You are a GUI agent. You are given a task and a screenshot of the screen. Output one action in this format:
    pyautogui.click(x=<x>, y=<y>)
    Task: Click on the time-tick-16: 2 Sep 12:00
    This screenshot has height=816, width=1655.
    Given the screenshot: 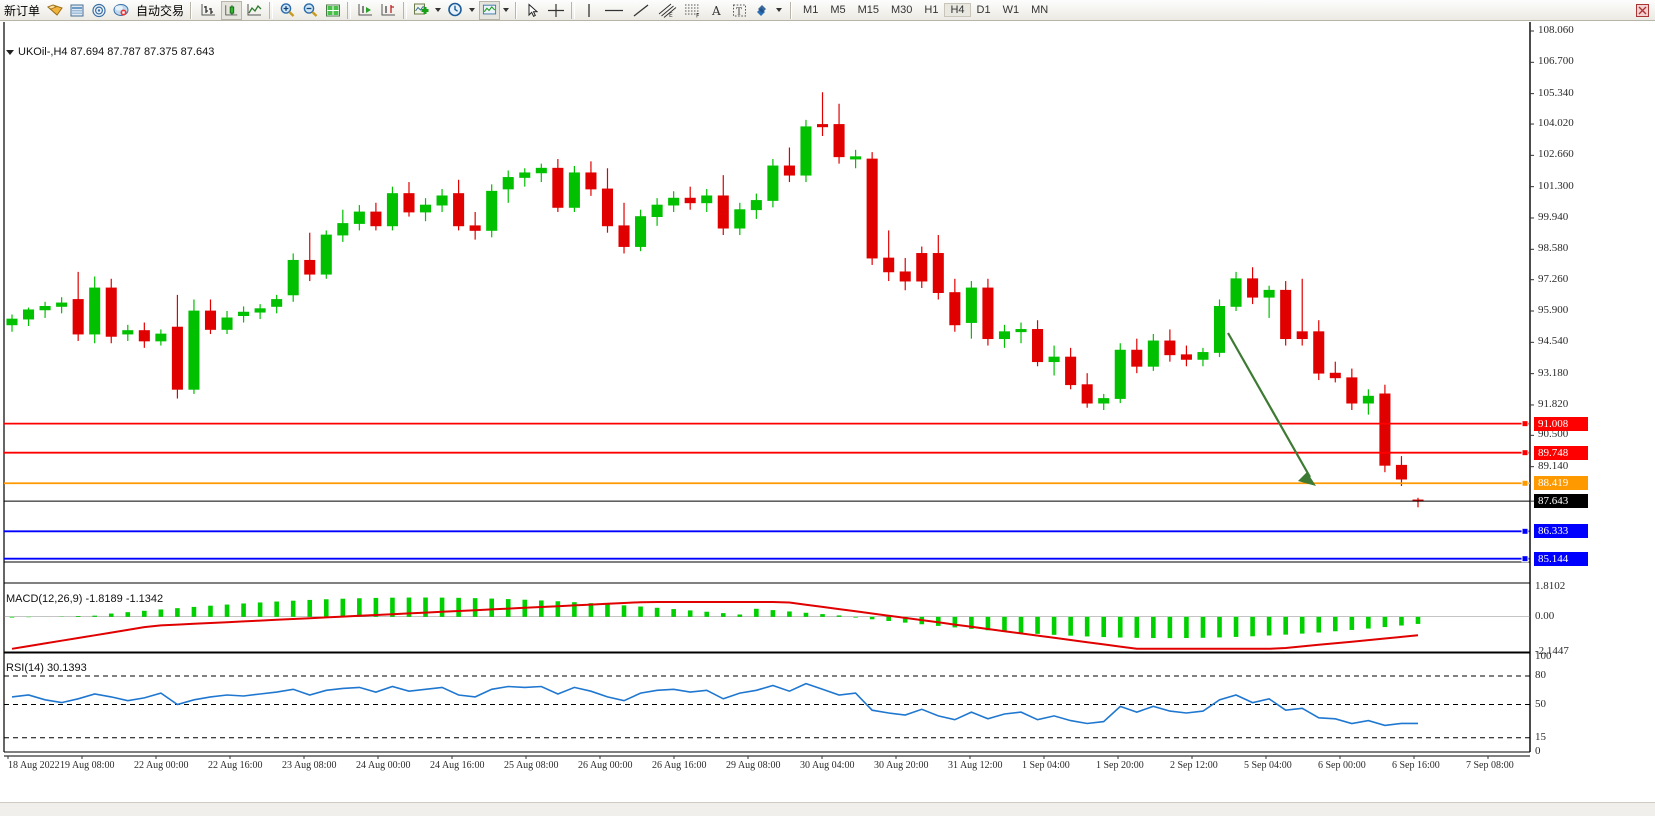 What is the action you would take?
    pyautogui.click(x=1194, y=765)
    